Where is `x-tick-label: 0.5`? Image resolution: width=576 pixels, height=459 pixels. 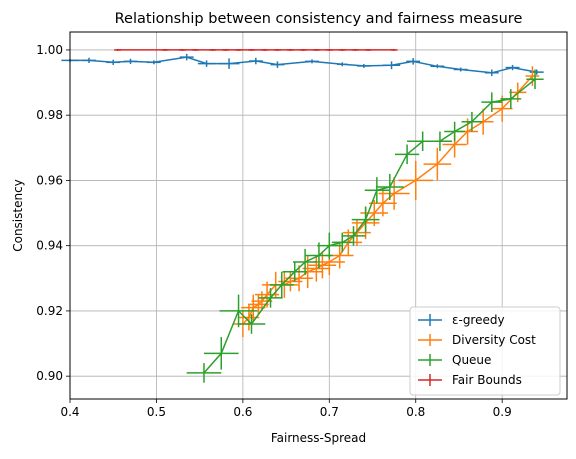 x-tick-label: 0.5 is located at coordinates (156, 412).